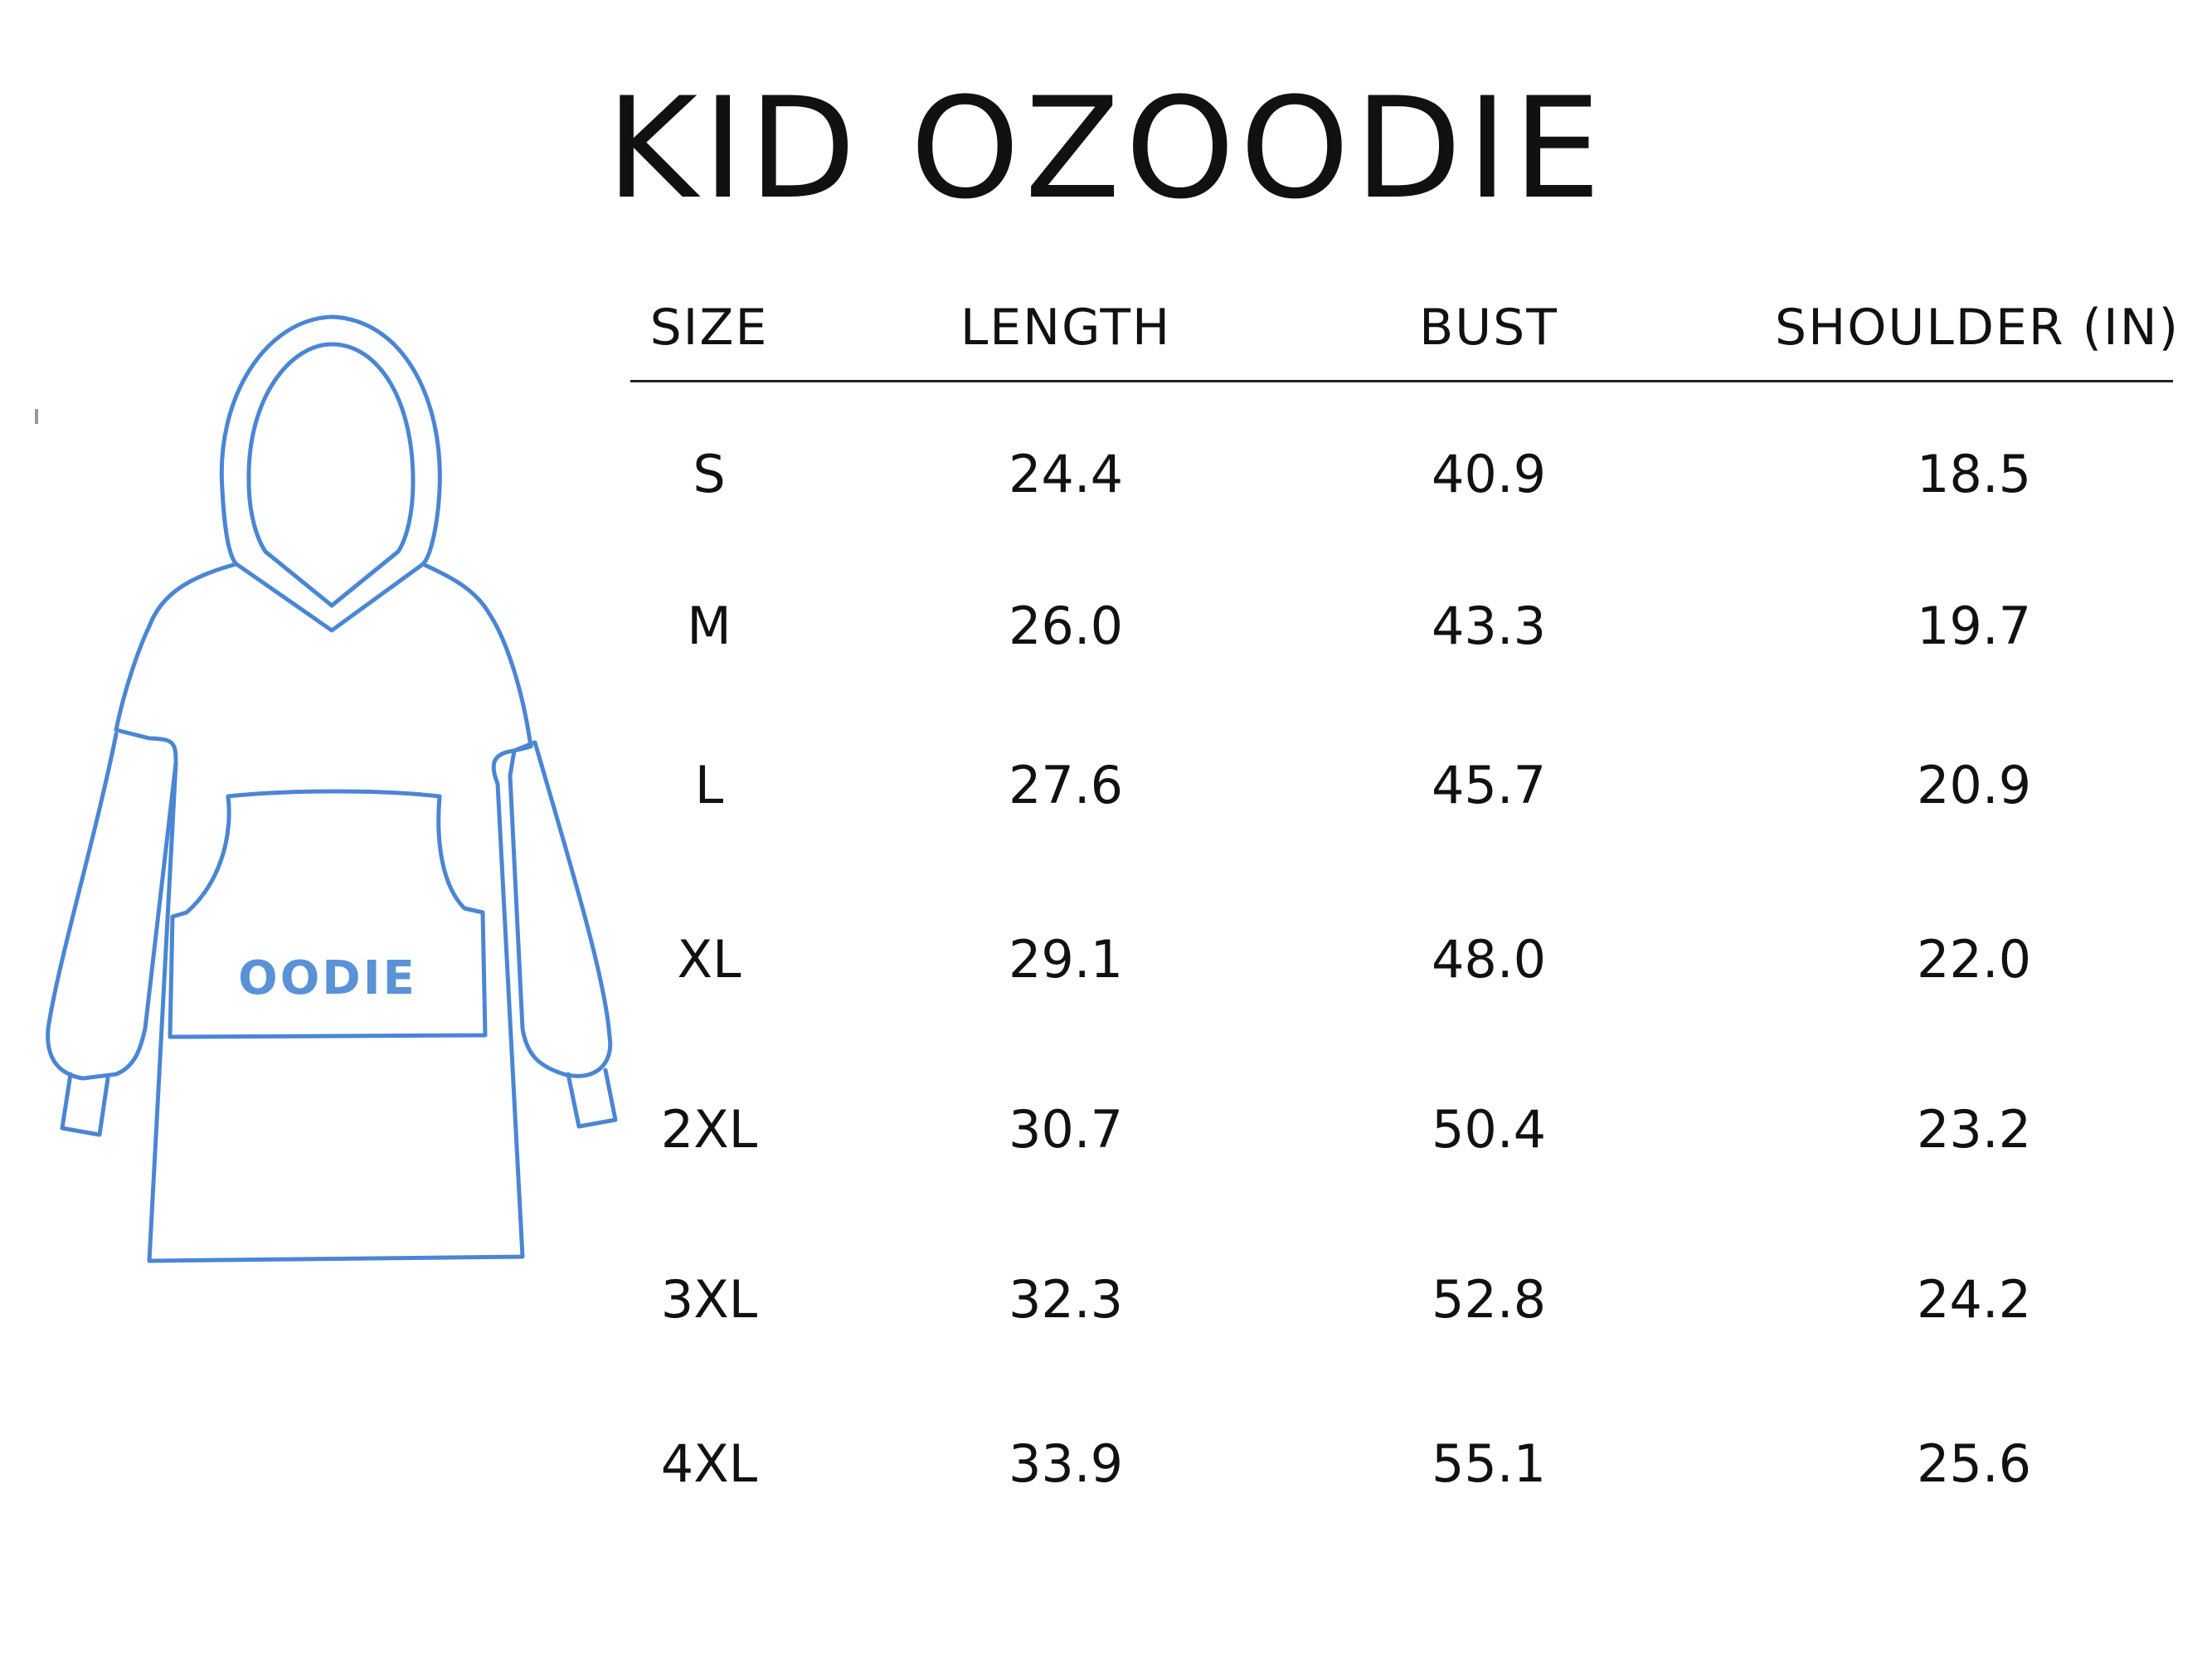  I want to click on hood-outer, so click(330, 473).